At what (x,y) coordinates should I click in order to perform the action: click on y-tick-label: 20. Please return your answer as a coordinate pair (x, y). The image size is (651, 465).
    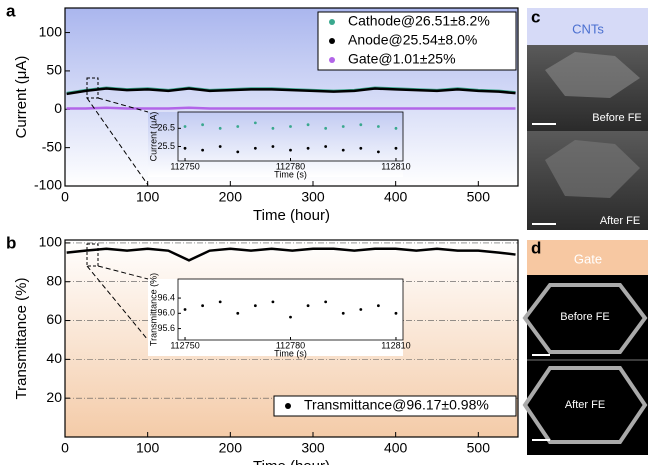
    Looking at the image, I should click on (54, 397).